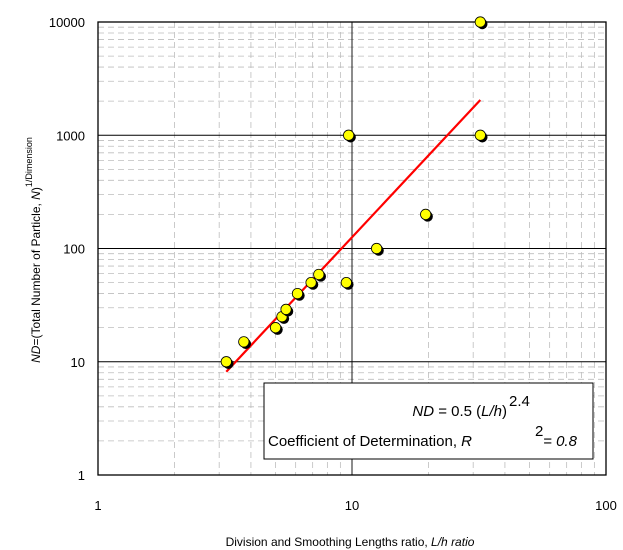  Describe the element at coordinates (352, 505) in the screenshot. I see `x-tick-label: 10` at that location.